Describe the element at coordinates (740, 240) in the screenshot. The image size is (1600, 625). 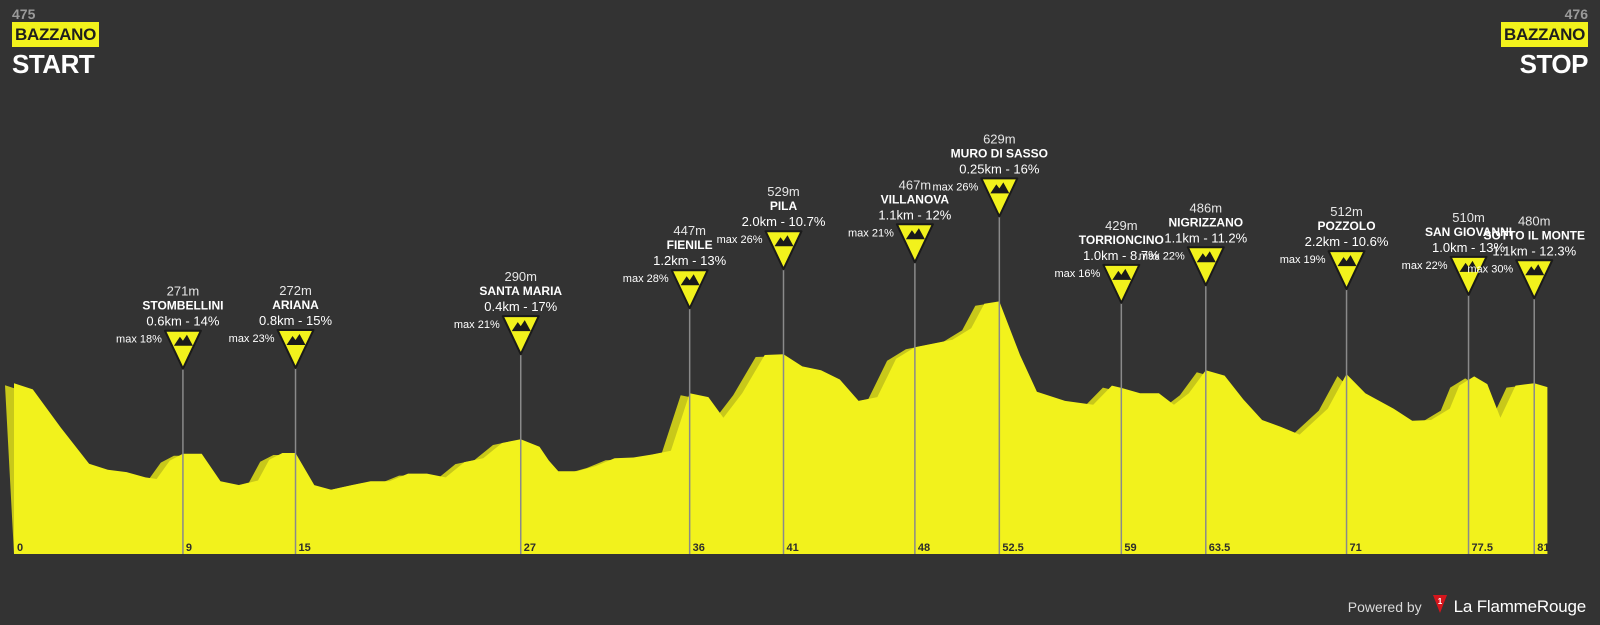
I see `climb-max-gradient: max 26%` at that location.